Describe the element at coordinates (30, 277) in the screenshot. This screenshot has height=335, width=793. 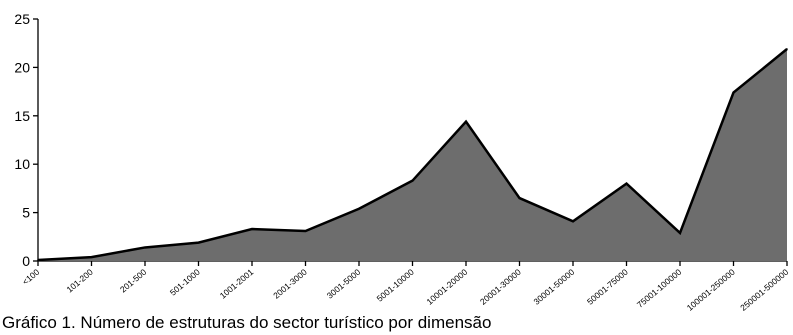
I see `x-tick-label: <100` at that location.